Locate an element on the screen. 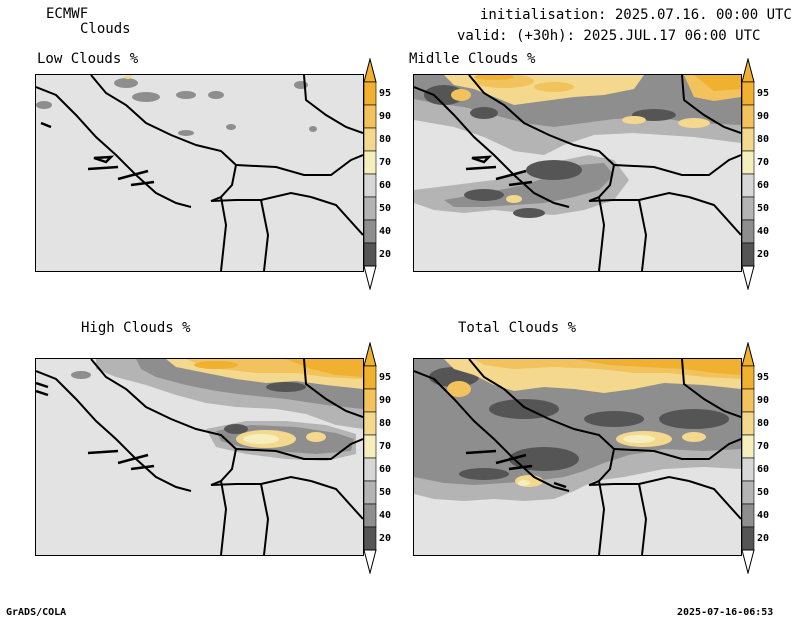  colorbar-mid: 95 90 80 70 60 50 40 20 is located at coordinates (770, 174).